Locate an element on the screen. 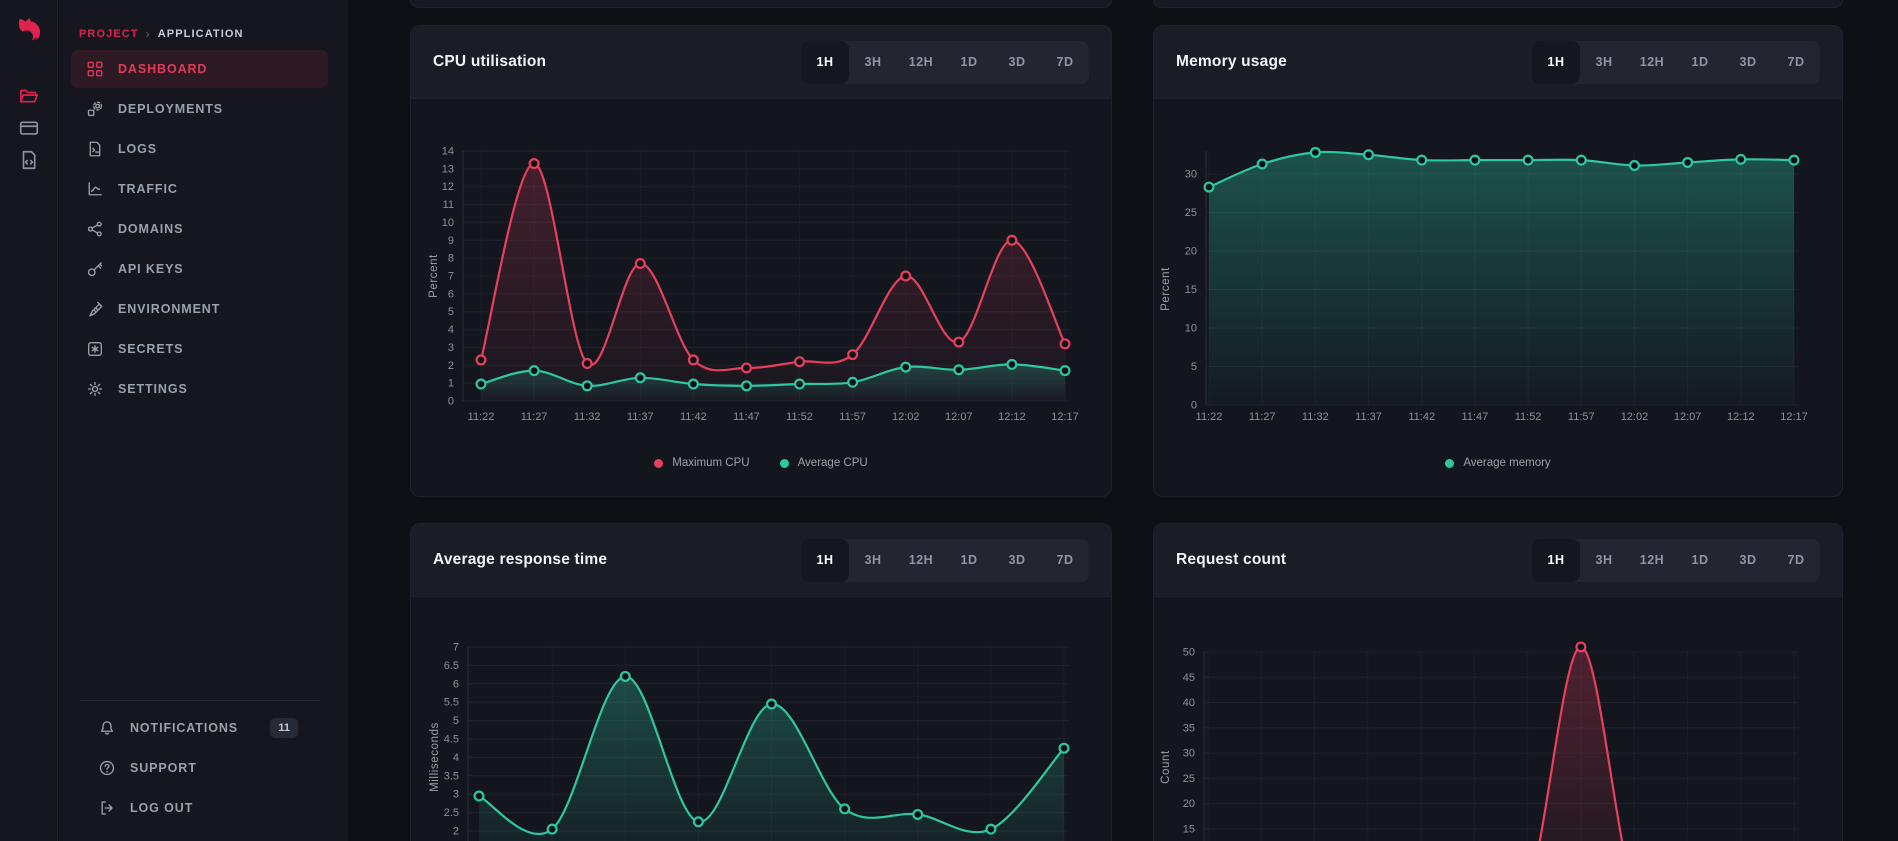  sidebar-item-deployments: DEPLOYMENTS is located at coordinates (199, 109).